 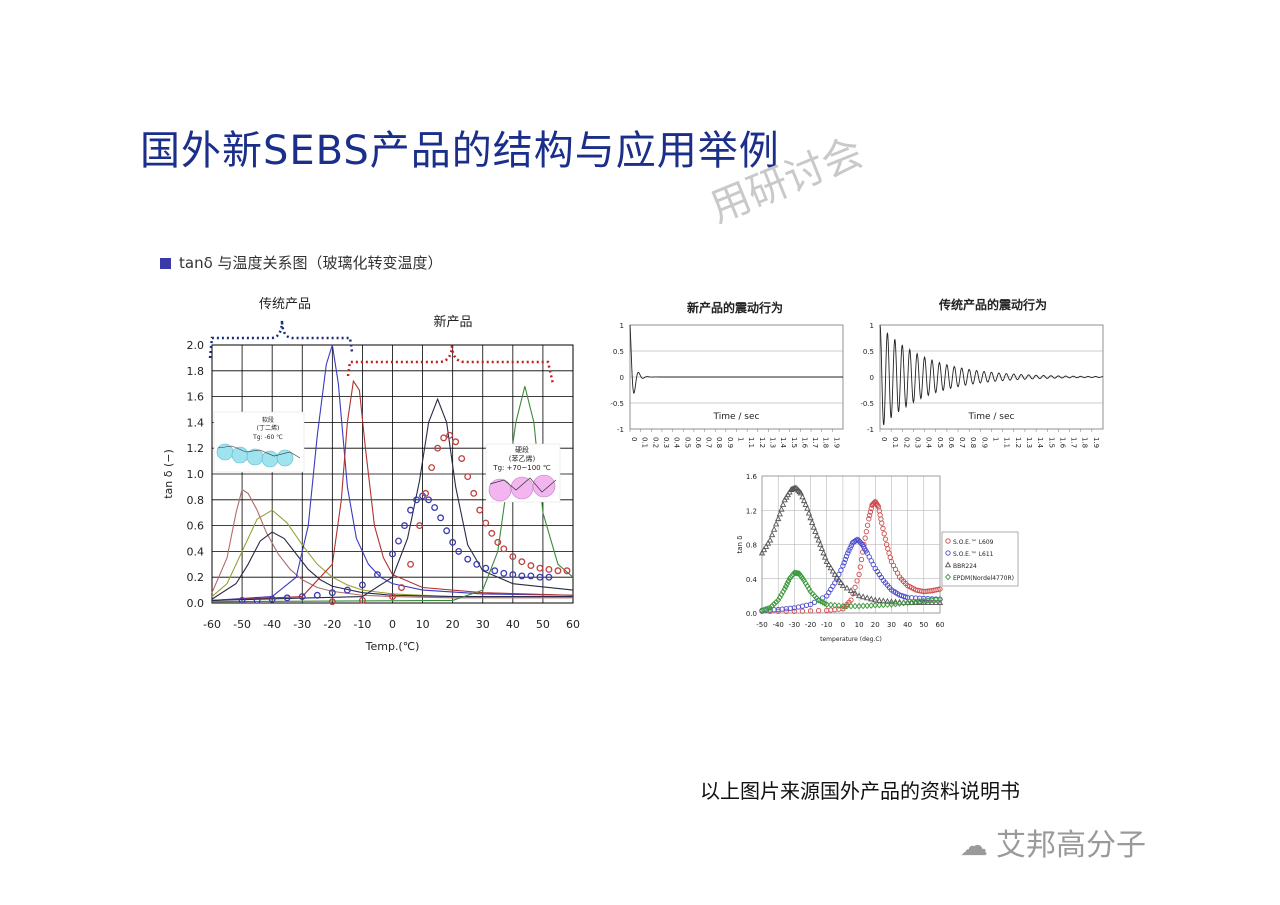 I want to click on y-tick-label: 1.6, so click(x=196, y=397).